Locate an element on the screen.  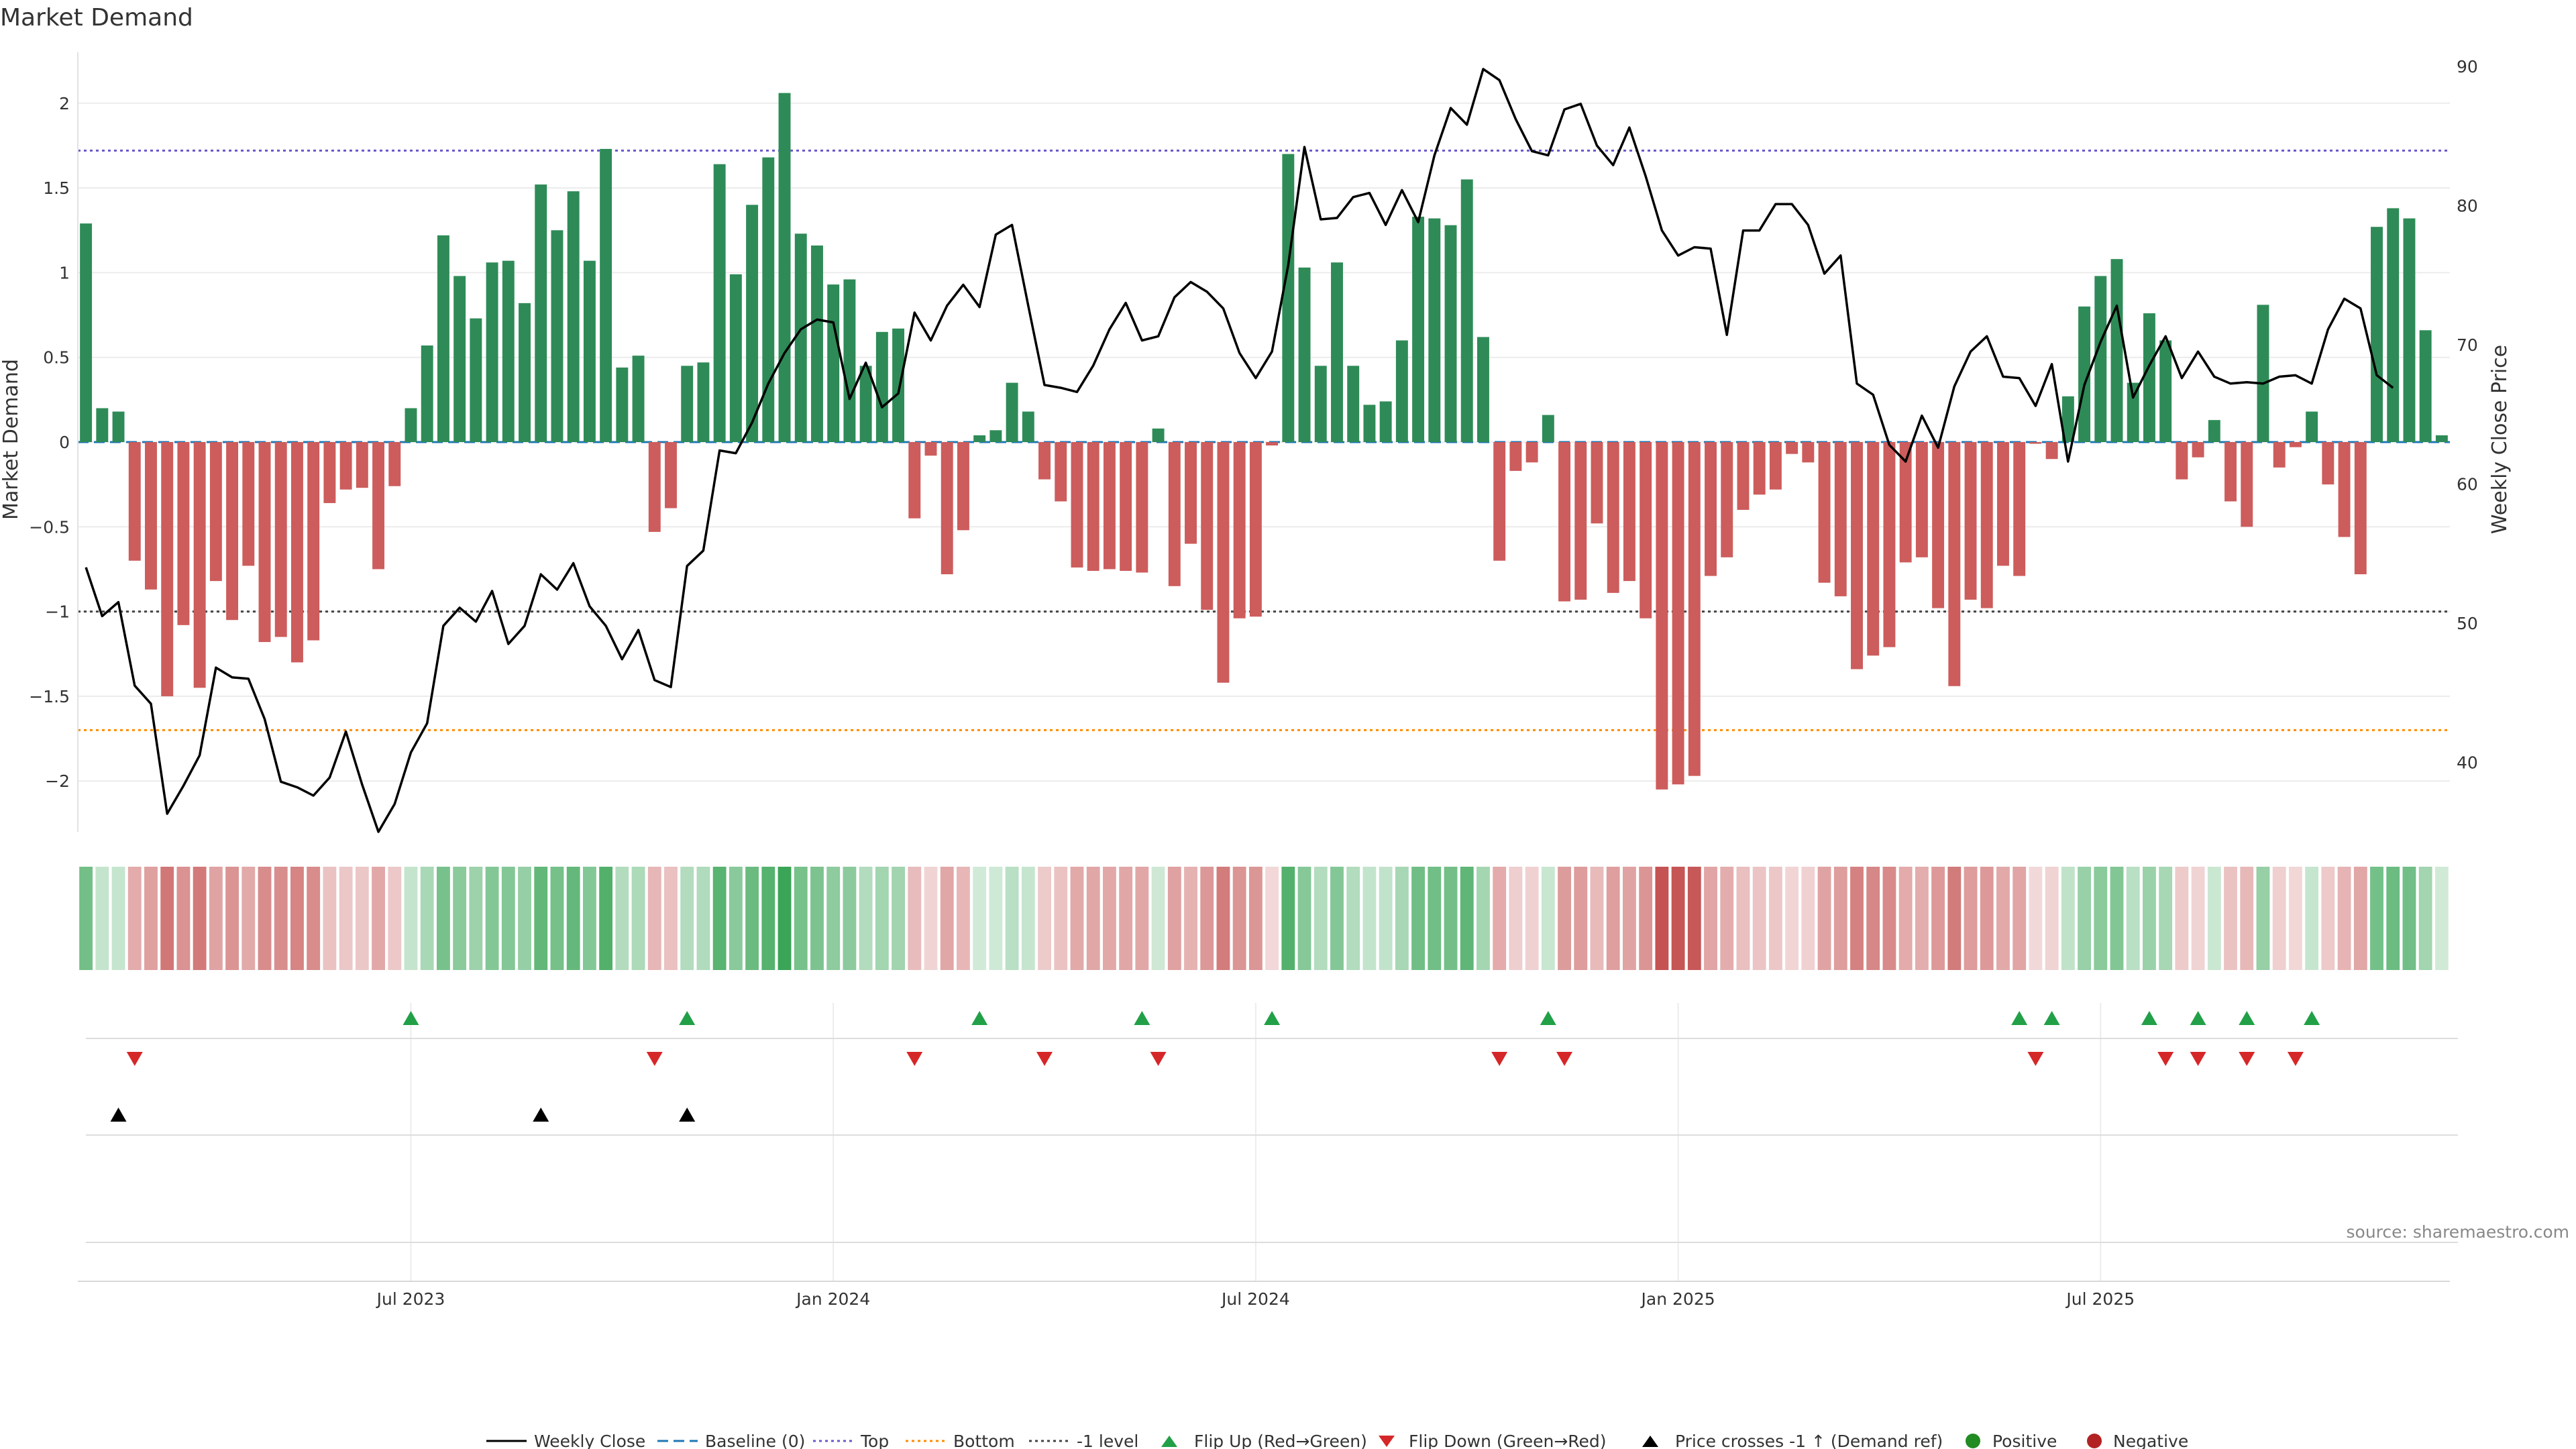
right-tick-label: 40 is located at coordinates (2467, 762).